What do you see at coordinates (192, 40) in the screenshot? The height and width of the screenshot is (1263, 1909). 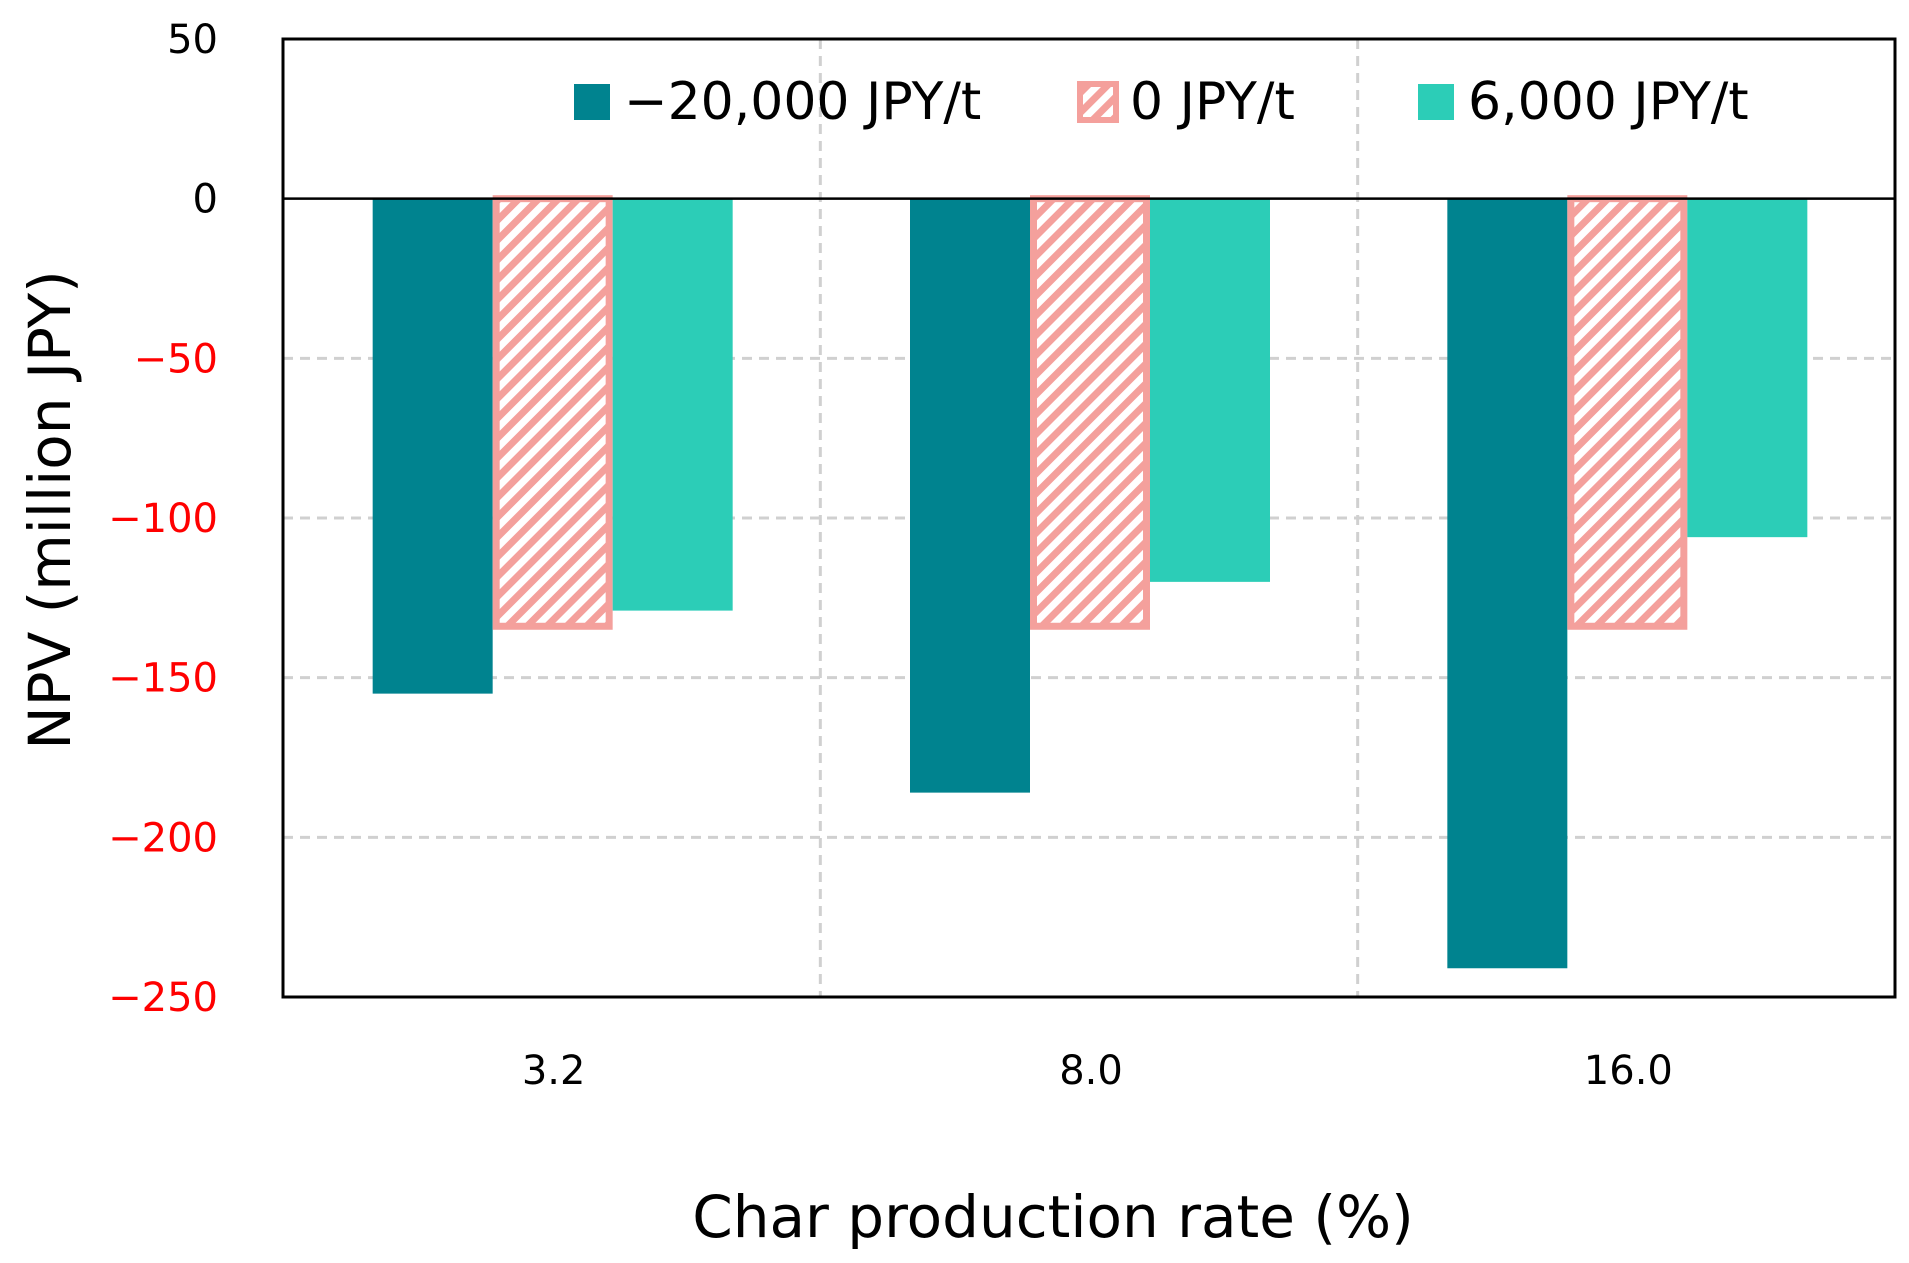 I see `y-tick-label: 50` at bounding box center [192, 40].